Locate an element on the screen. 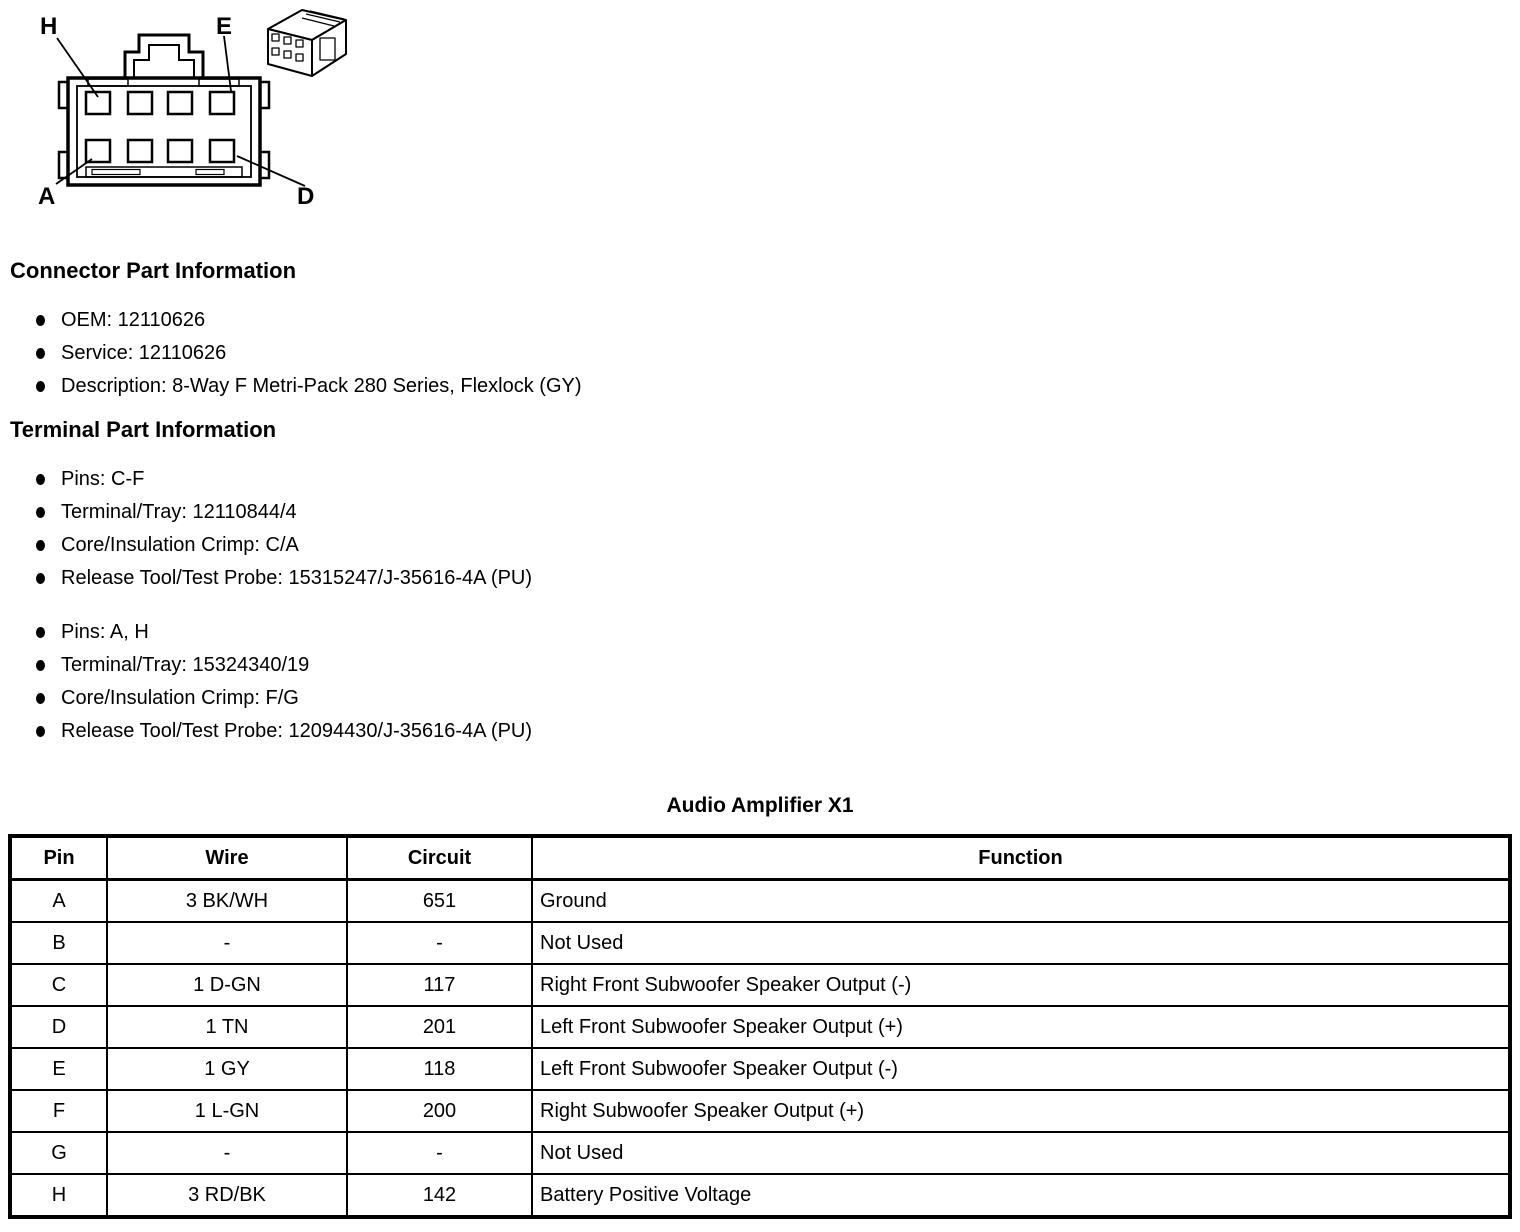 Image resolution: width=1520 pixels, height=1232 pixels. connector-body is located at coordinates (164, 131).